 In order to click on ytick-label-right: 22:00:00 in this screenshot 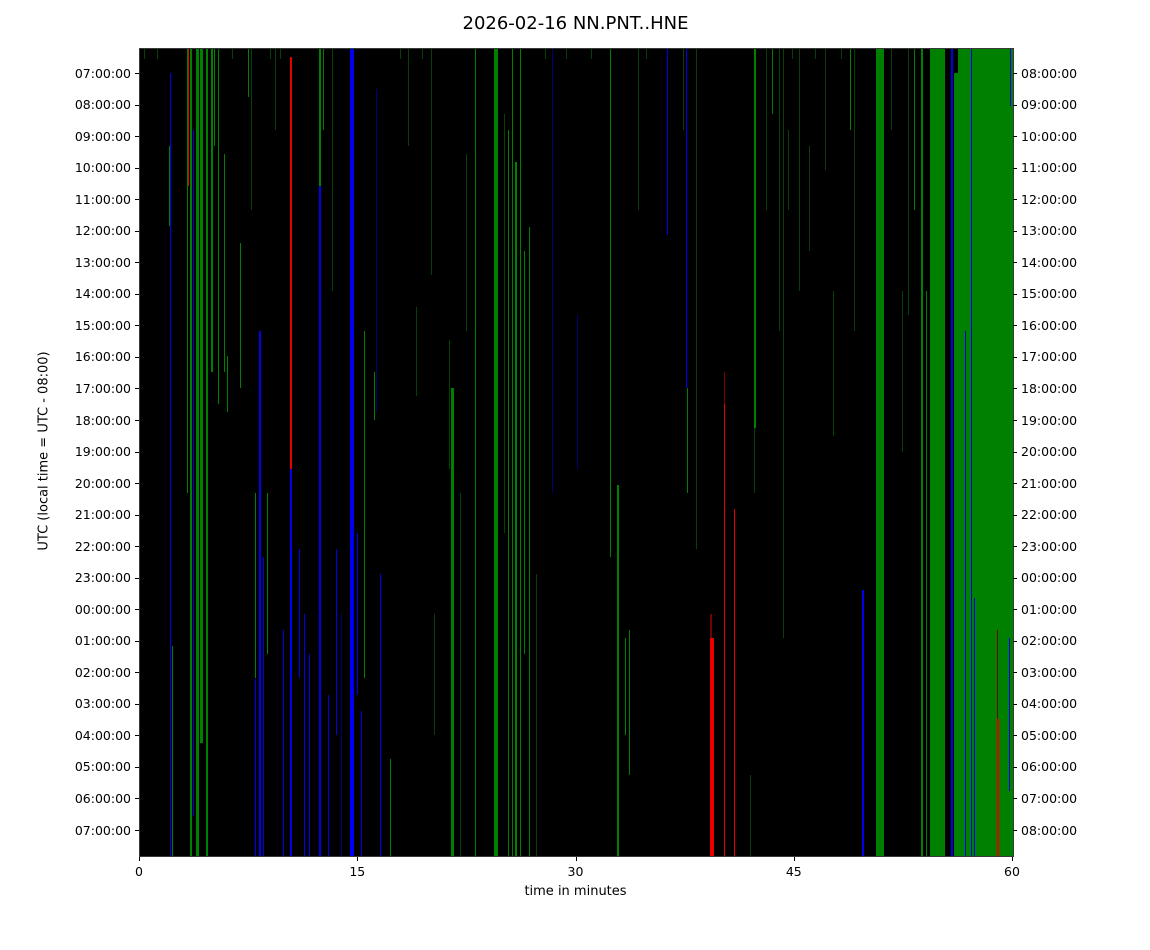, I will do `click(1049, 515)`.